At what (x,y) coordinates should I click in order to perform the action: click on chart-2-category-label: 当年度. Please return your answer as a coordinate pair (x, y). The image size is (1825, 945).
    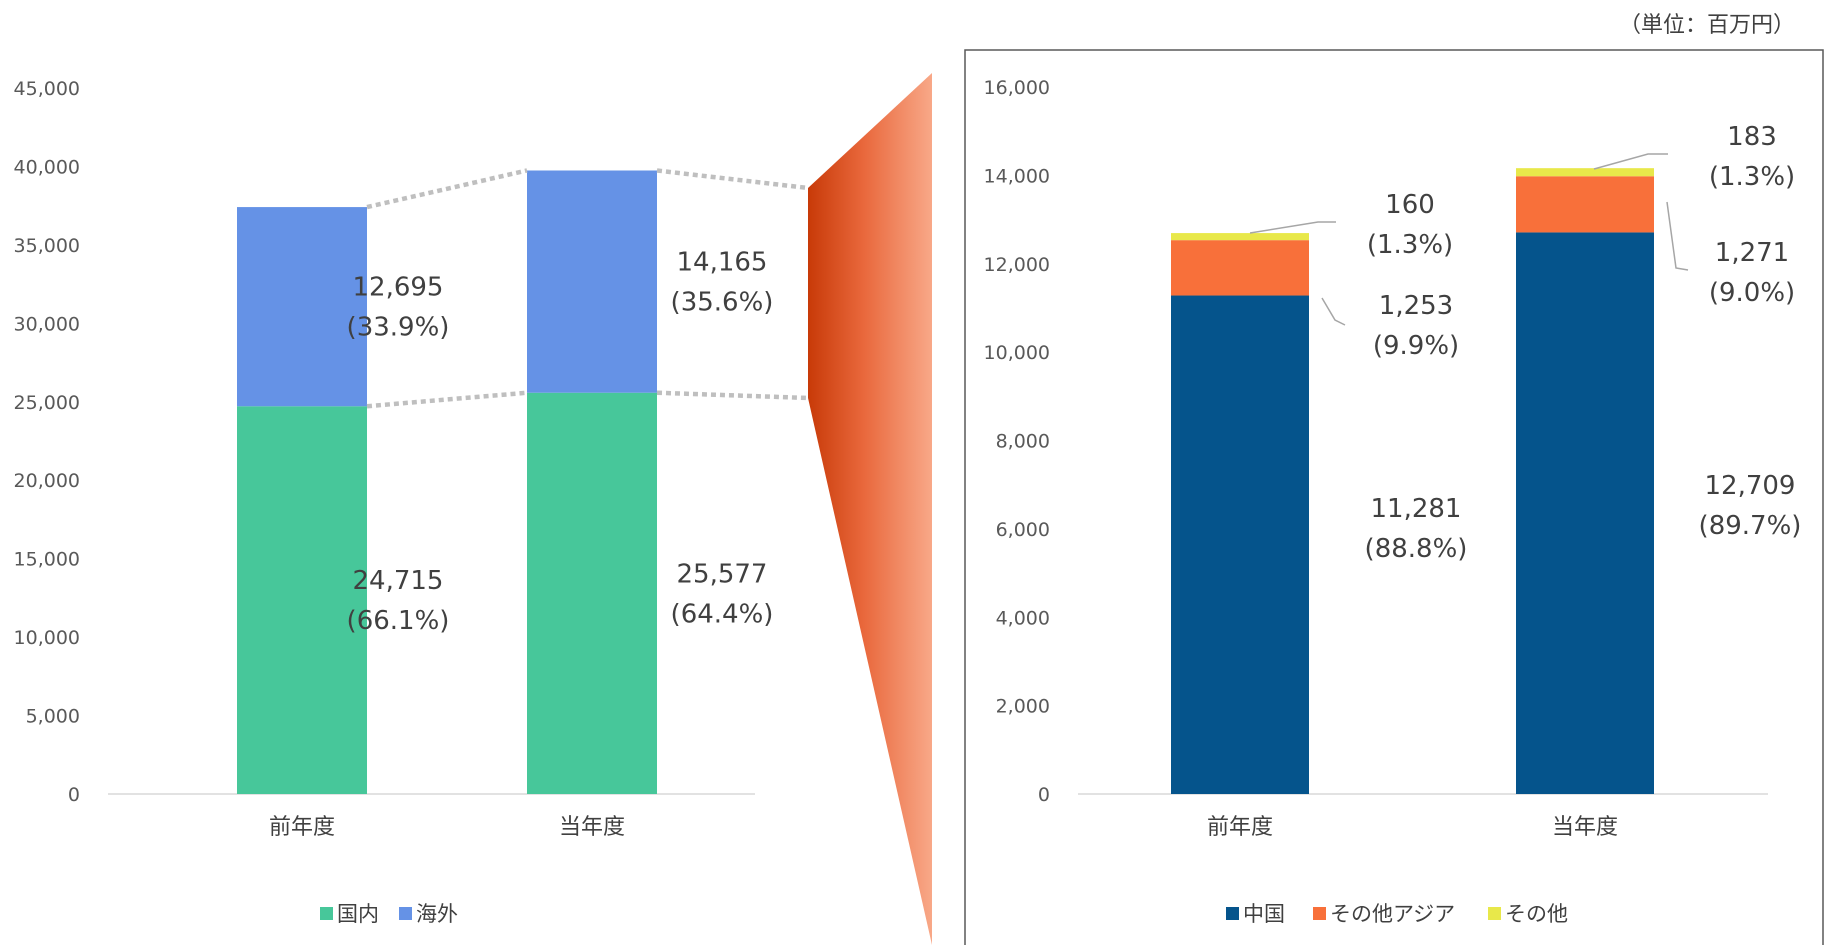
    Looking at the image, I should click on (1585, 827).